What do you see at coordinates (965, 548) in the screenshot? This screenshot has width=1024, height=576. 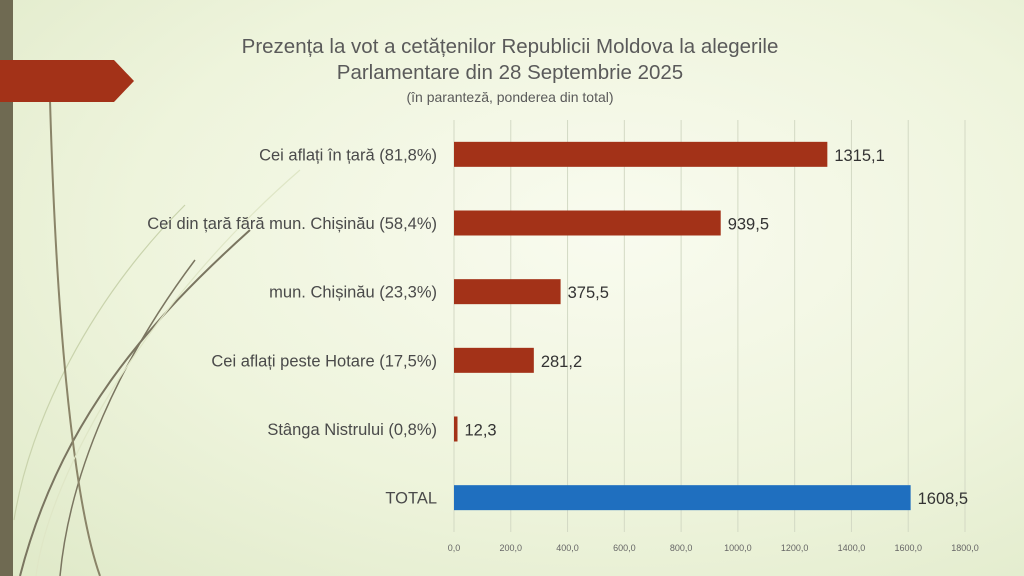 I see `x-tick-label: 1800,0` at bounding box center [965, 548].